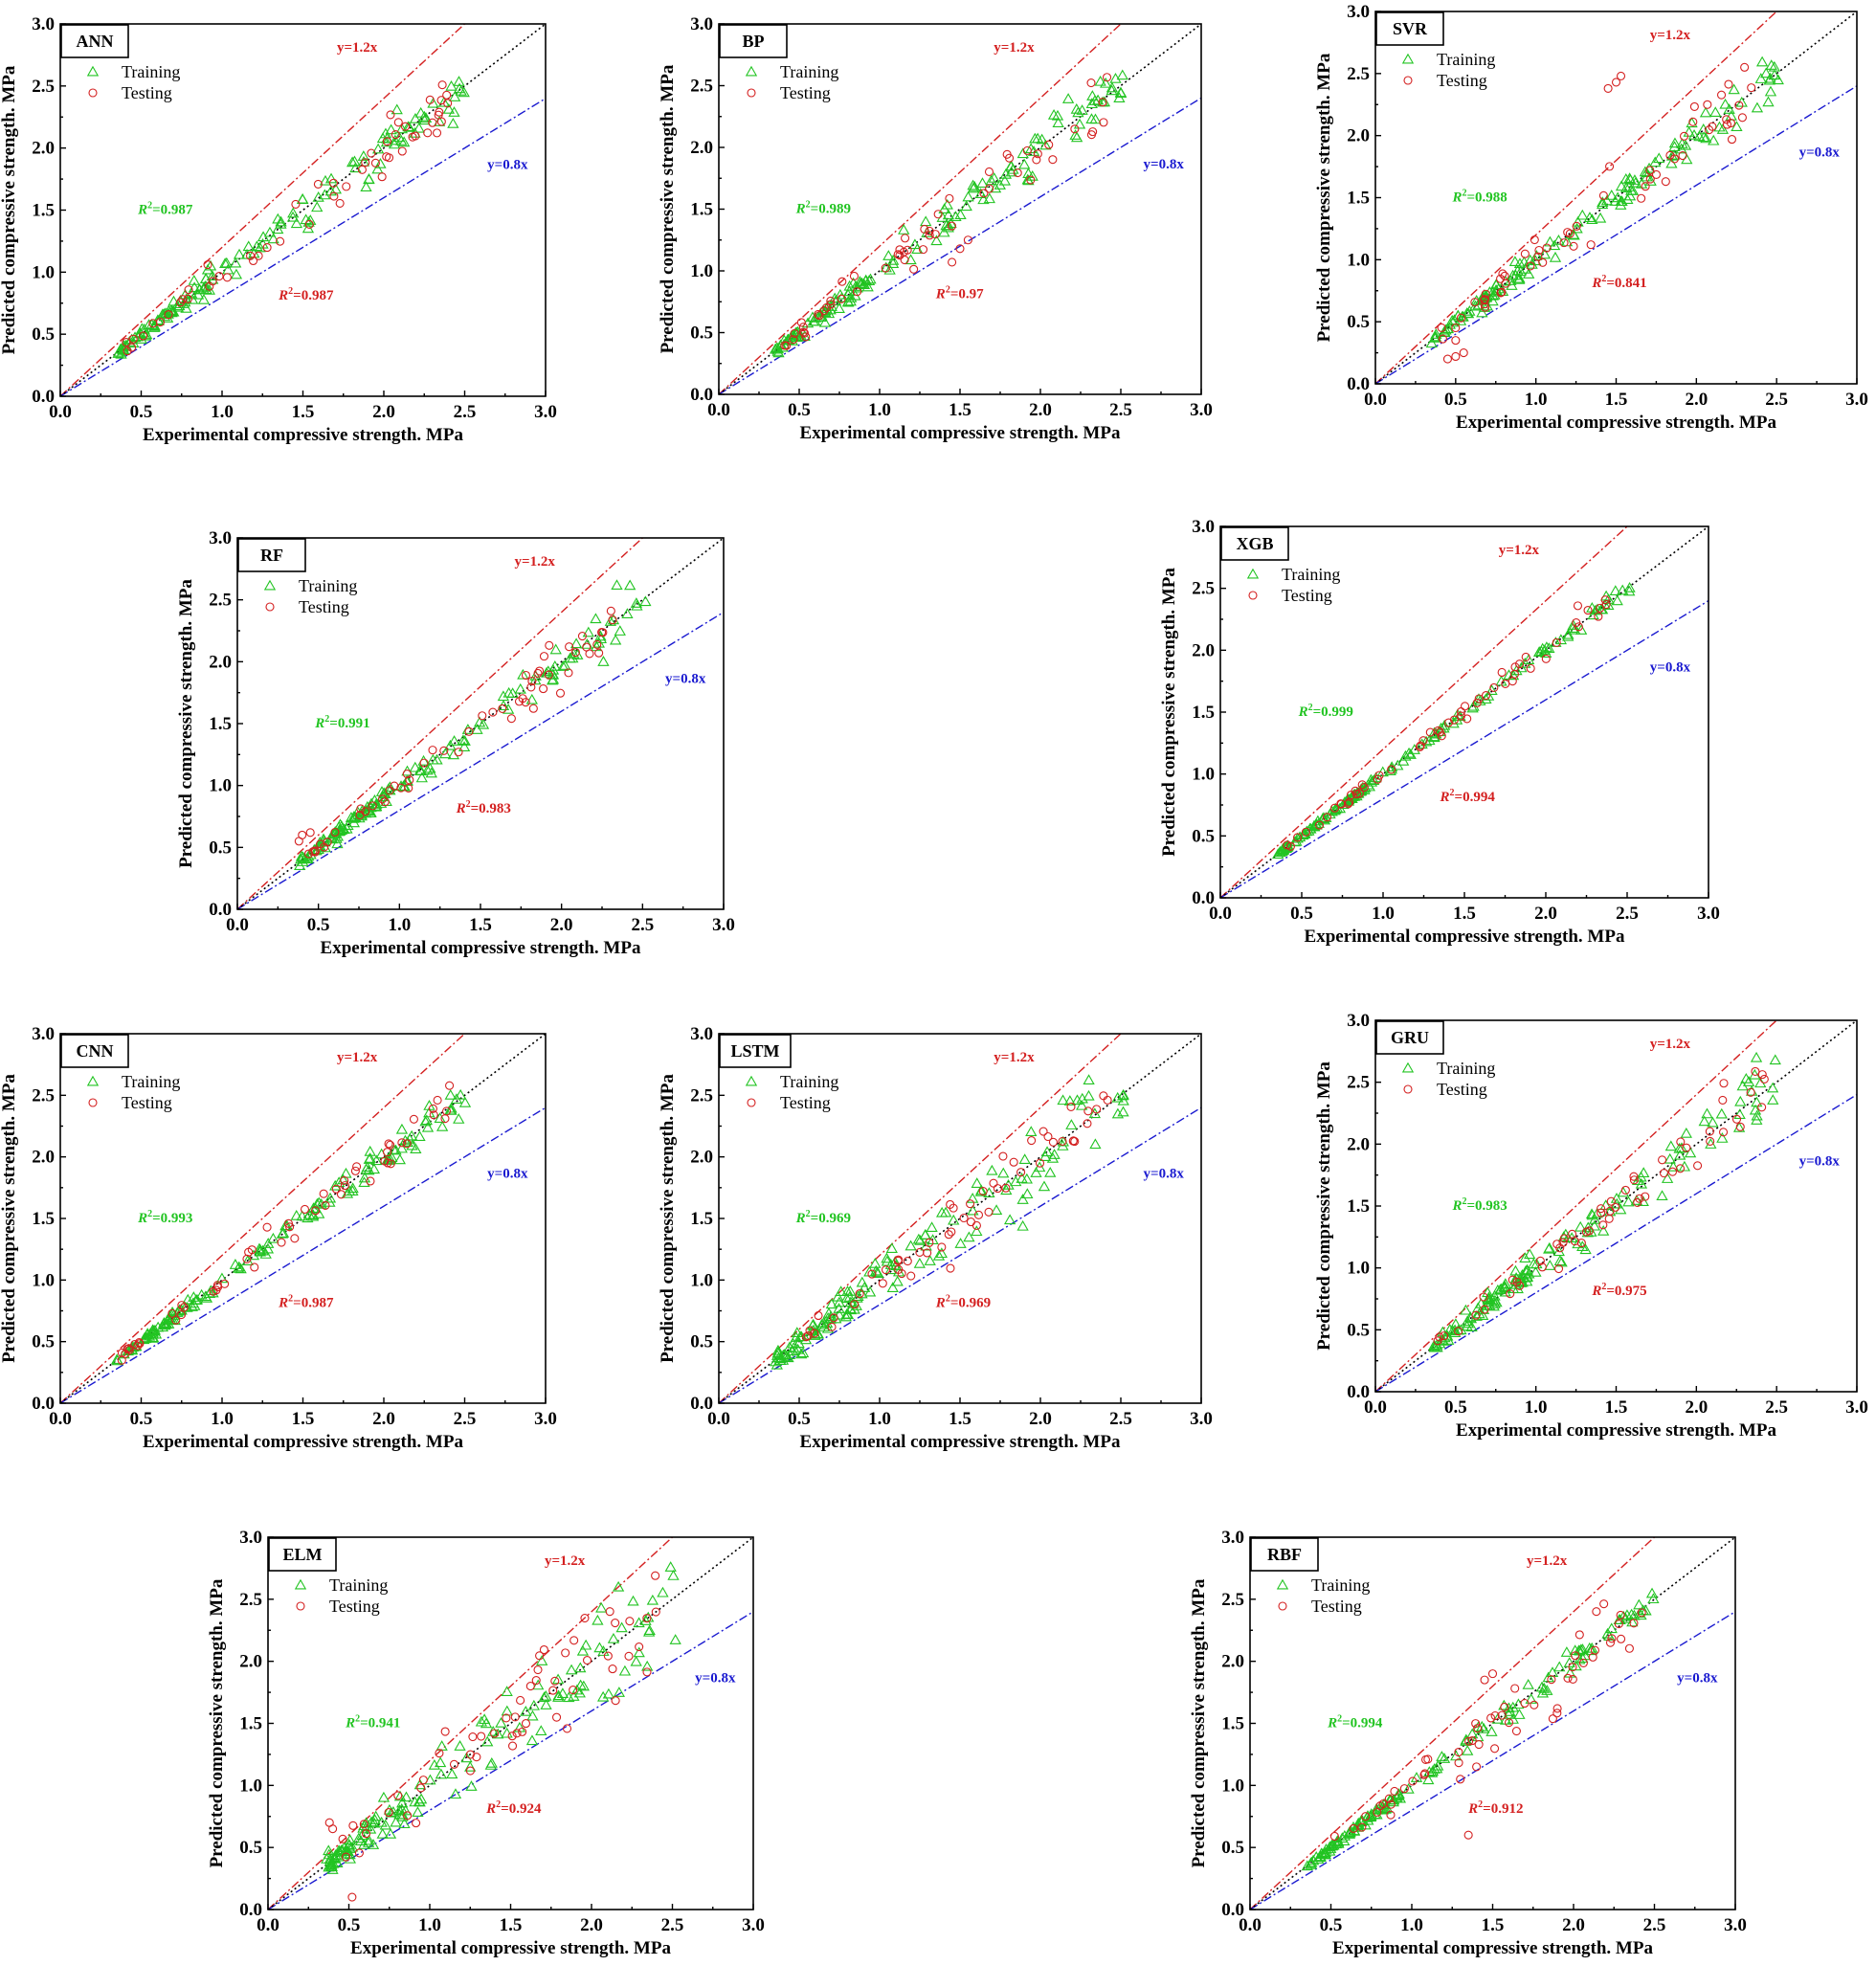 The width and height of the screenshot is (1876, 1966). I want to click on panel-label: GRU, so click(1410, 1037).